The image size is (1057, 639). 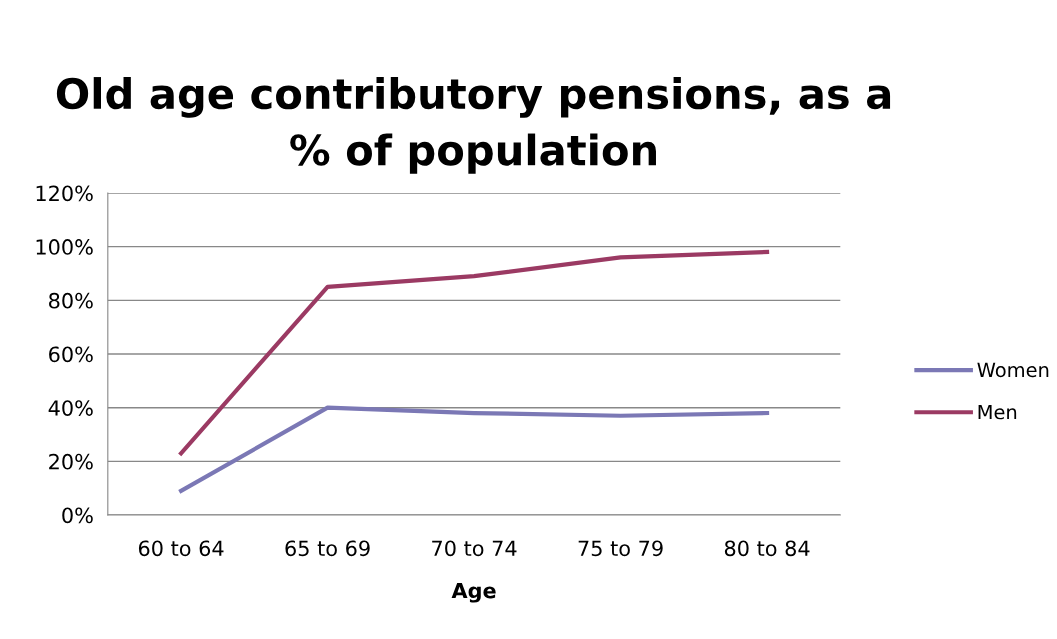 What do you see at coordinates (473, 592) in the screenshot?
I see `x-axis-title: Age` at bounding box center [473, 592].